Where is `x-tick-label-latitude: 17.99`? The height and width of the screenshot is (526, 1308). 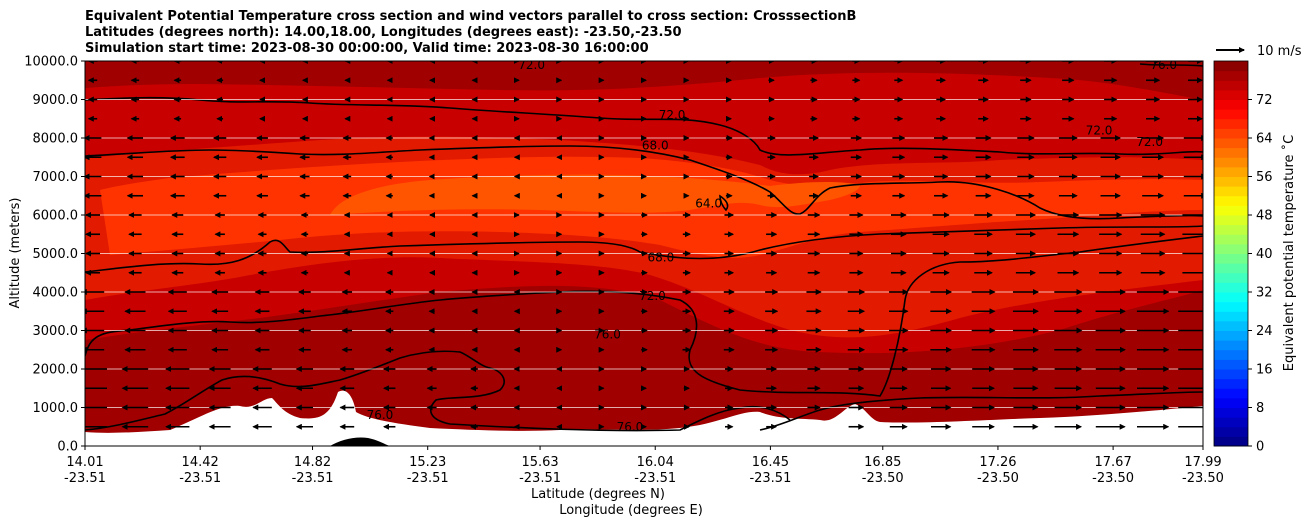 x-tick-label-latitude: 17.99 is located at coordinates (1202, 462).